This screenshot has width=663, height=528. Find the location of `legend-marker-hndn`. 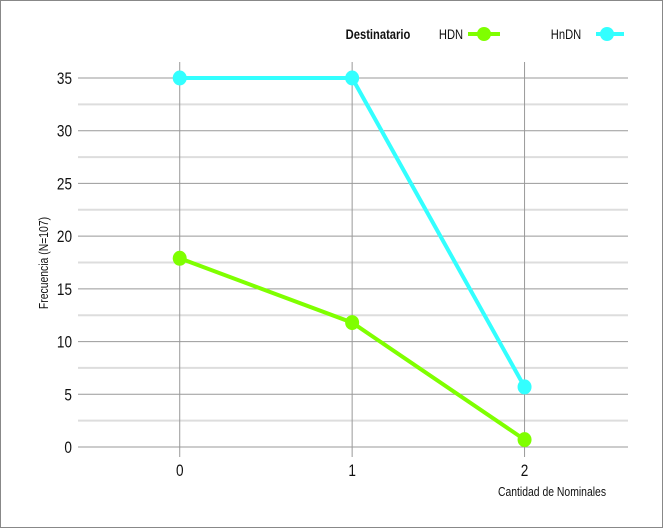

legend-marker-hndn is located at coordinates (607, 34).